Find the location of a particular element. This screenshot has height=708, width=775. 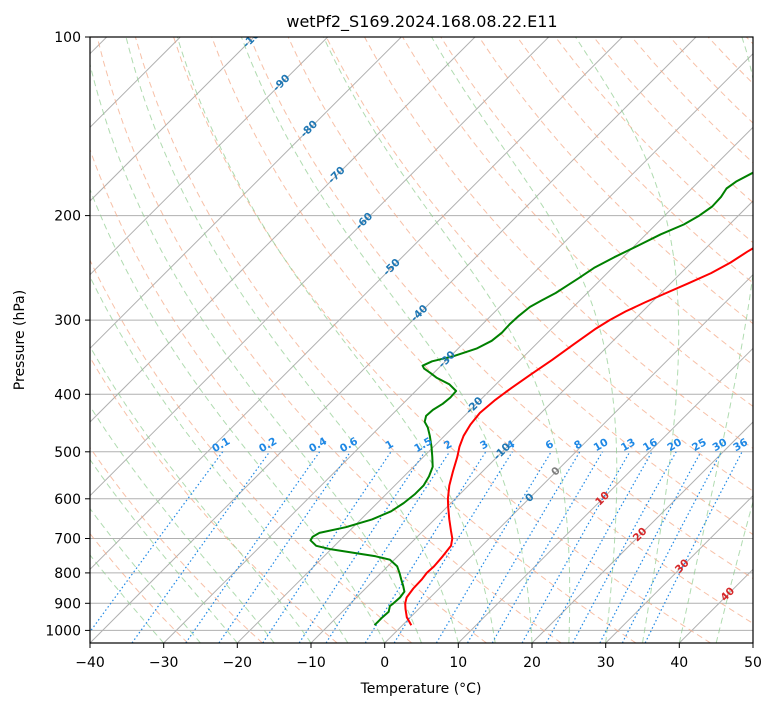

y-tick-label: 700 is located at coordinates (67, 540).